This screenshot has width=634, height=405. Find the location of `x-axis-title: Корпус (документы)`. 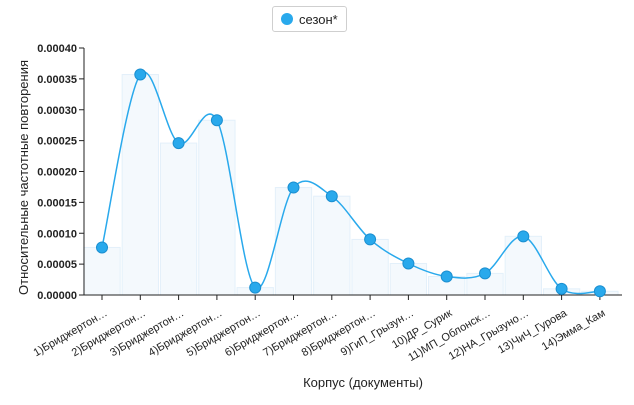

x-axis-title: Корпус (документы) is located at coordinates (363, 382).